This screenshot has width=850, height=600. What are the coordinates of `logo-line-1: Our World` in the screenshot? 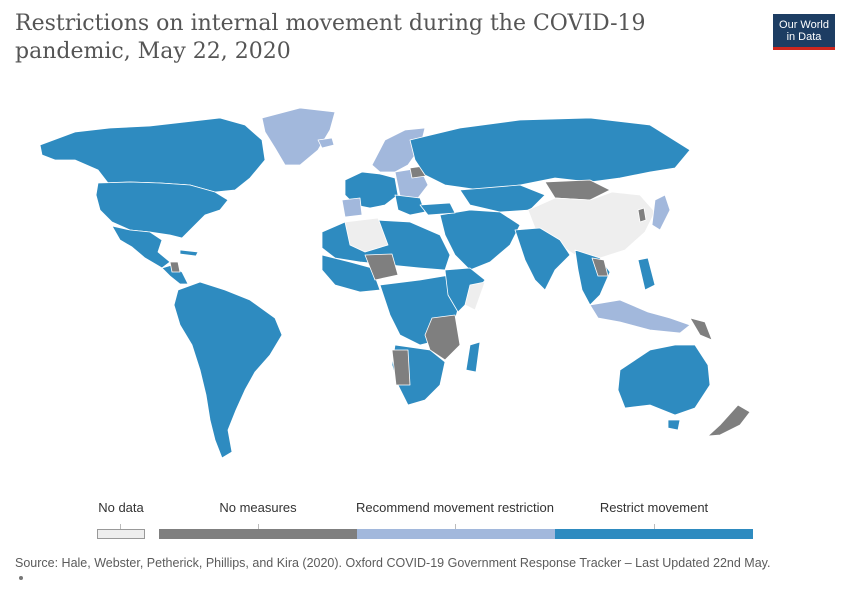 It's located at (804, 25).